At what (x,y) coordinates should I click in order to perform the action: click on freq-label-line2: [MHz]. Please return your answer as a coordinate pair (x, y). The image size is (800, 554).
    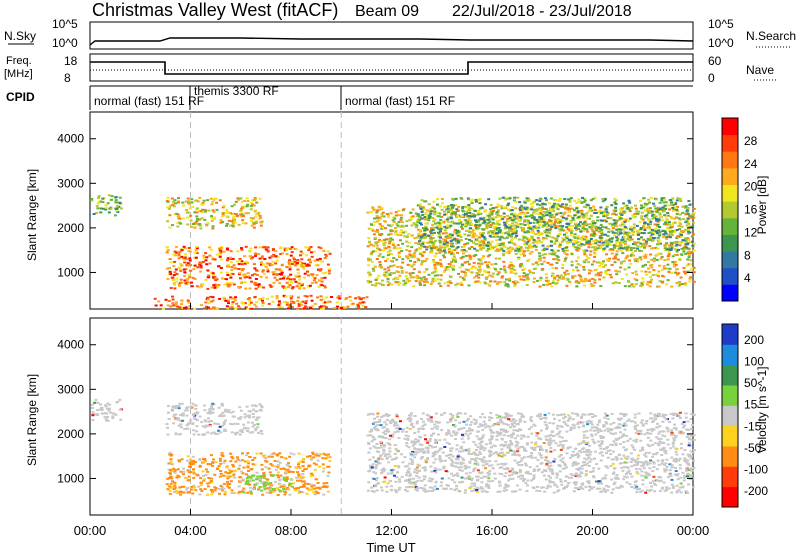
    Looking at the image, I should click on (18, 74).